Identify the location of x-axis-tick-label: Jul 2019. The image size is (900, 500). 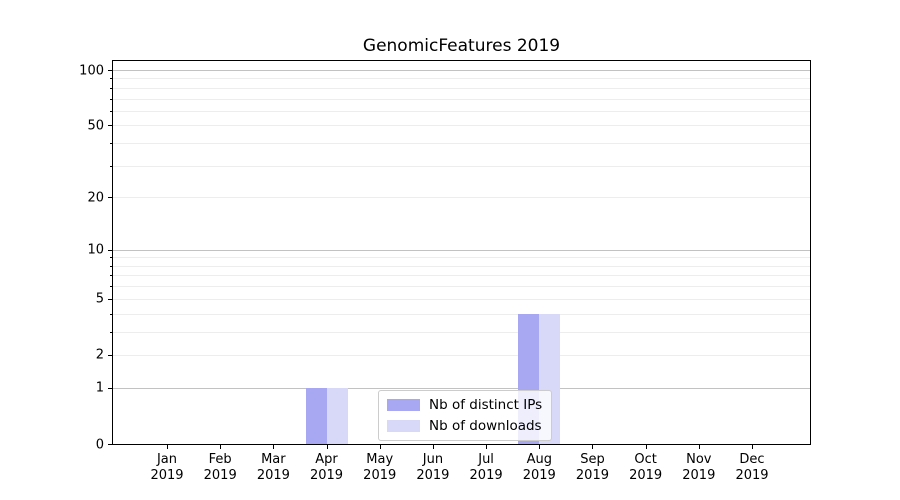
(486, 468).